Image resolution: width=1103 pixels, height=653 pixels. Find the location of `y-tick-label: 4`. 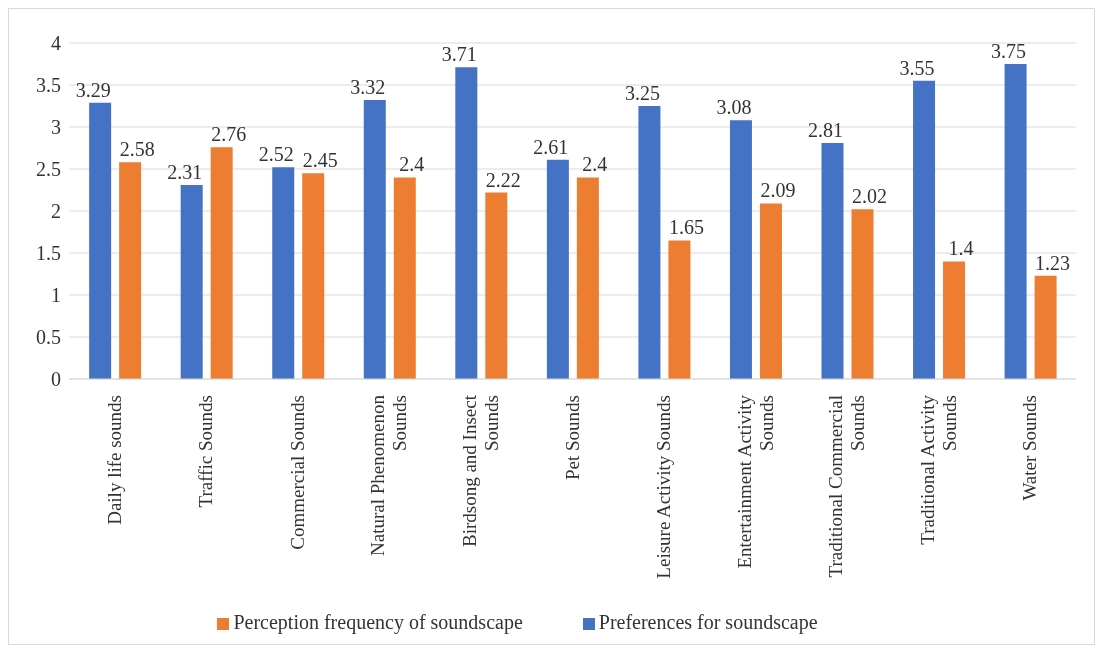

y-tick-label: 4 is located at coordinates (56, 43).